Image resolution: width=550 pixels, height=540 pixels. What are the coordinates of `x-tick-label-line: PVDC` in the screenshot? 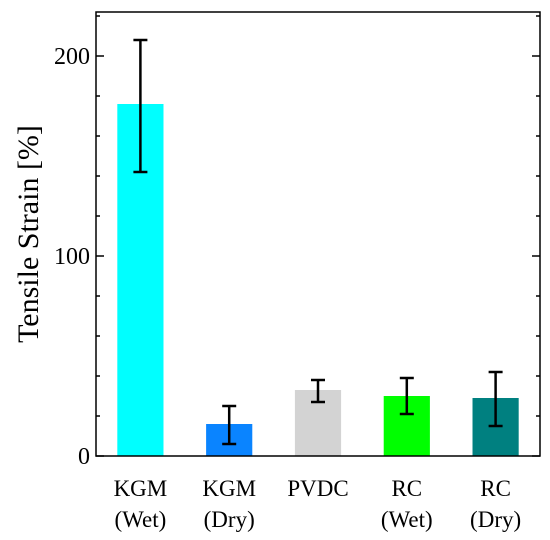 It's located at (317, 488).